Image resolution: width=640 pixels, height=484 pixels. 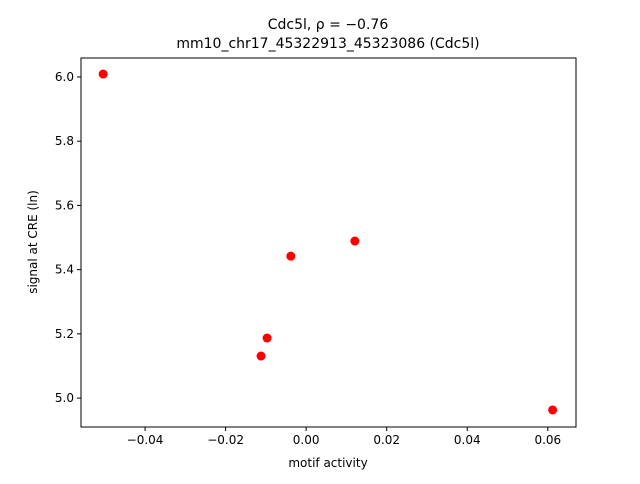 I want to click on x-tick-label: 0.04, so click(x=467, y=440).